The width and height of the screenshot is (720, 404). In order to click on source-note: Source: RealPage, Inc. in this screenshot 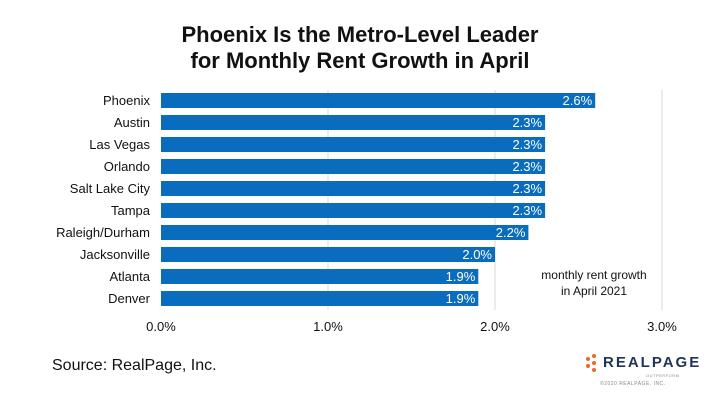, I will do `click(134, 365)`.